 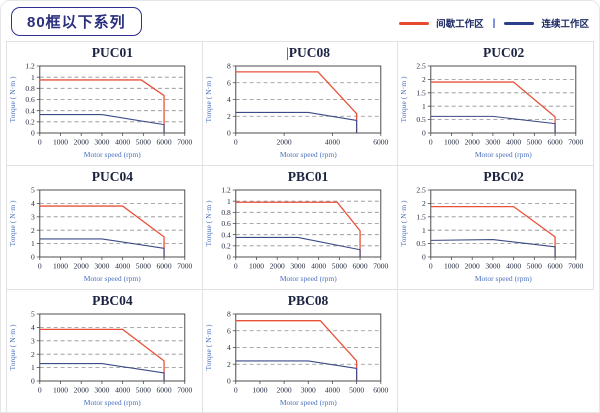 What do you see at coordinates (504, 52) in the screenshot?
I see `chart-title-text: PUC02` at bounding box center [504, 52].